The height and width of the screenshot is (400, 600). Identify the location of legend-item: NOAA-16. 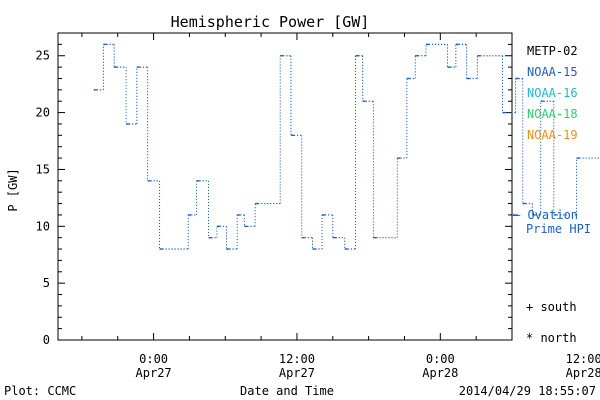
(552, 93).